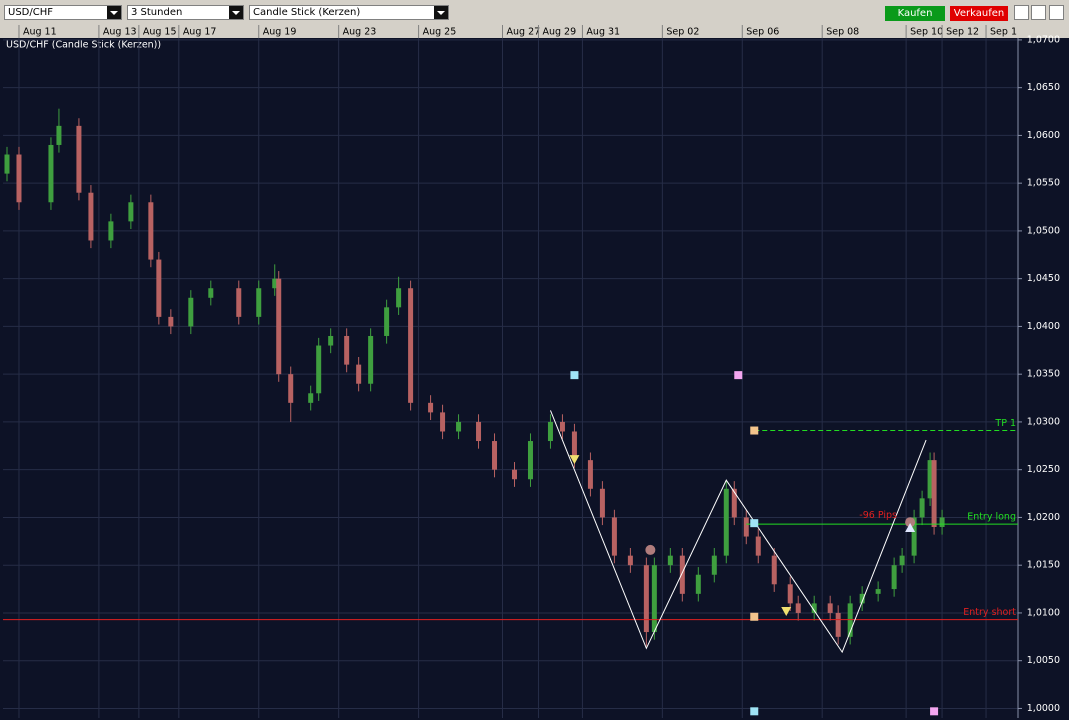 The width and height of the screenshot is (1069, 720). Describe the element at coordinates (878, 515) in the screenshot. I see `annotation: -96 Pips` at that location.